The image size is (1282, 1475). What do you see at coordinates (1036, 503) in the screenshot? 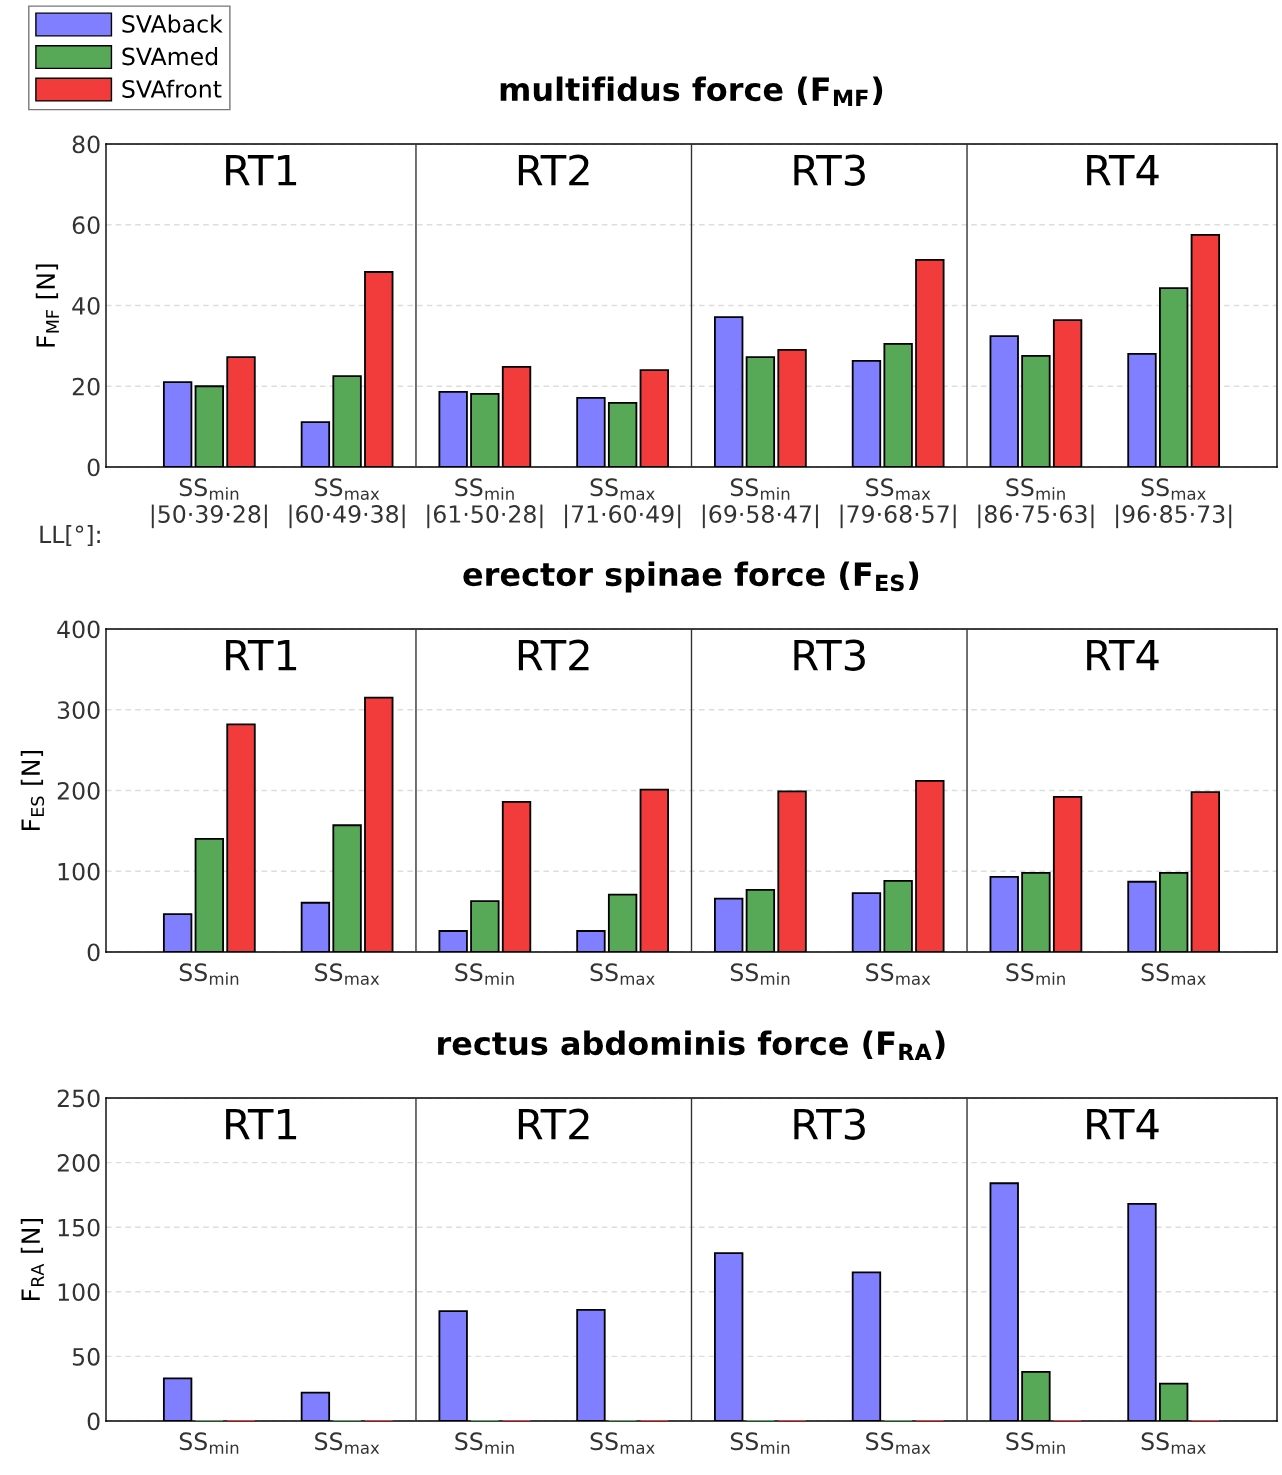
I see `x-tick-label: SS$_{min}$ |86·75·63|` at bounding box center [1036, 503].